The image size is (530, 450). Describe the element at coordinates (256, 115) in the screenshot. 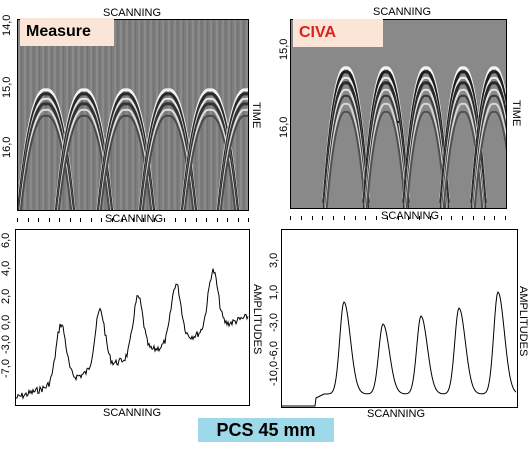

I see `tl-time-label: TIME` at that location.